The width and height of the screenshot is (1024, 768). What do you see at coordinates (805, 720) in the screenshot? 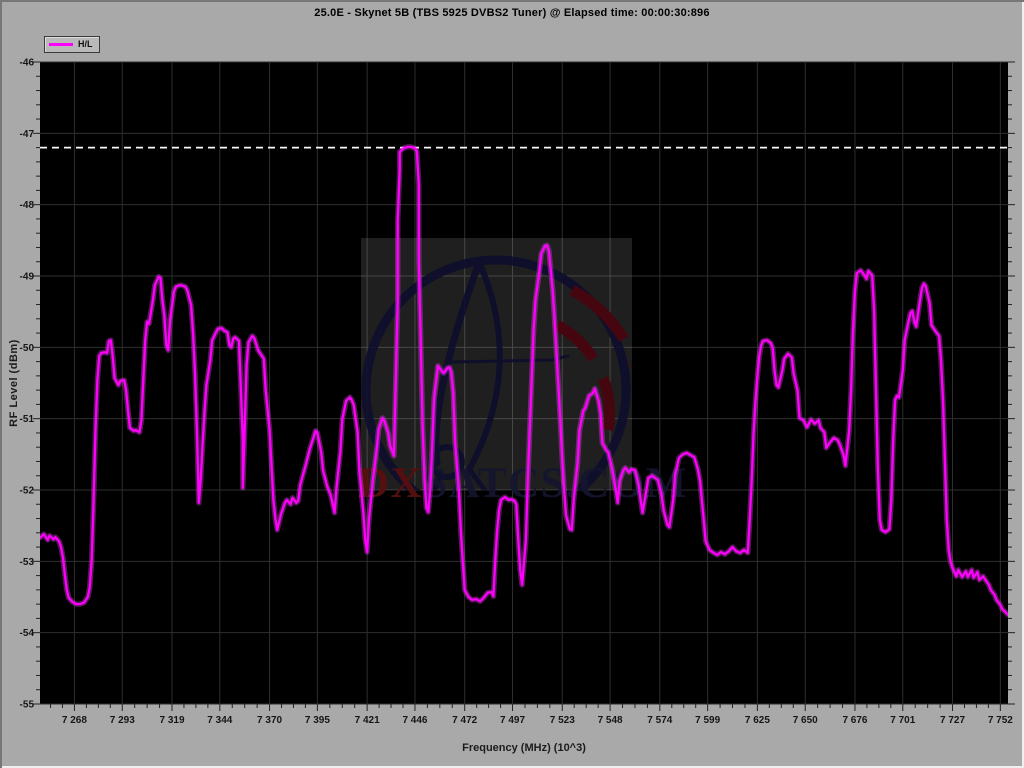
I see `svg-text: 7 650` at bounding box center [805, 720].